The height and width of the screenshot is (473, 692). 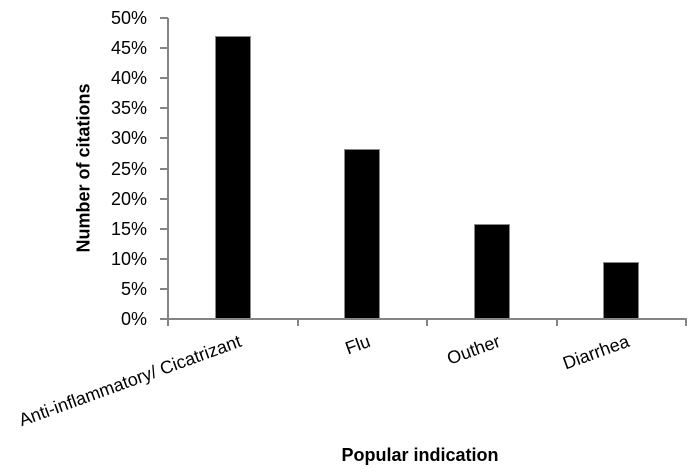 I want to click on y-tick-label: 30%, so click(x=128, y=138).